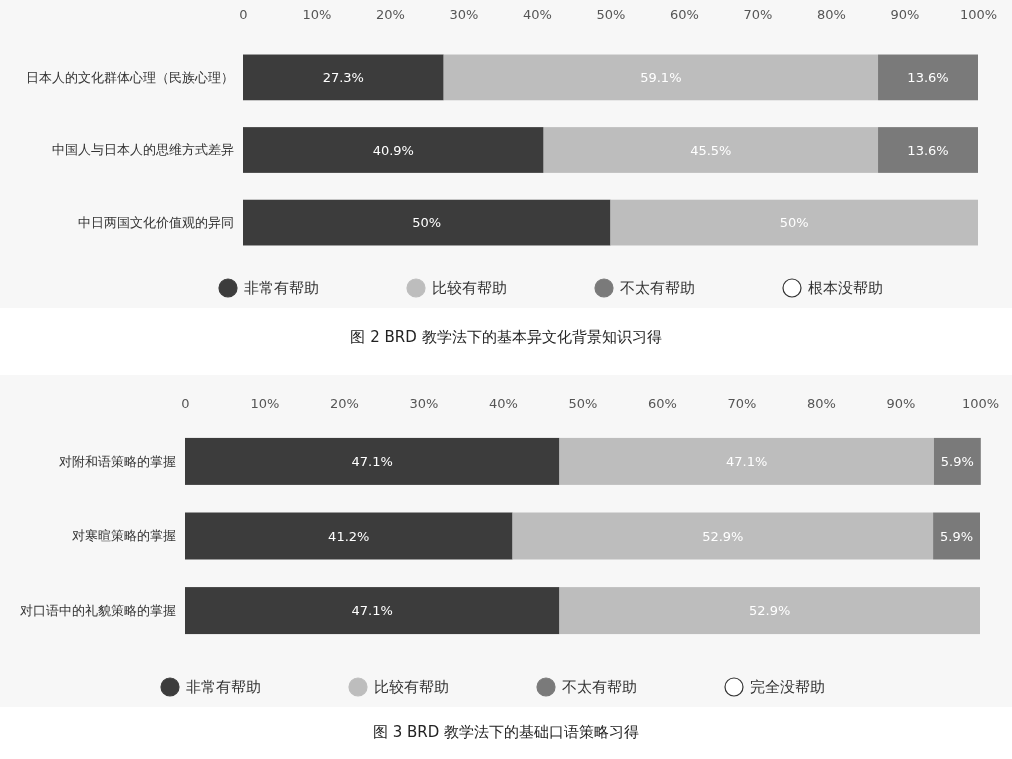 The width and height of the screenshot is (1012, 759). I want to click on legend-label: 根本没帮助, so click(845, 288).